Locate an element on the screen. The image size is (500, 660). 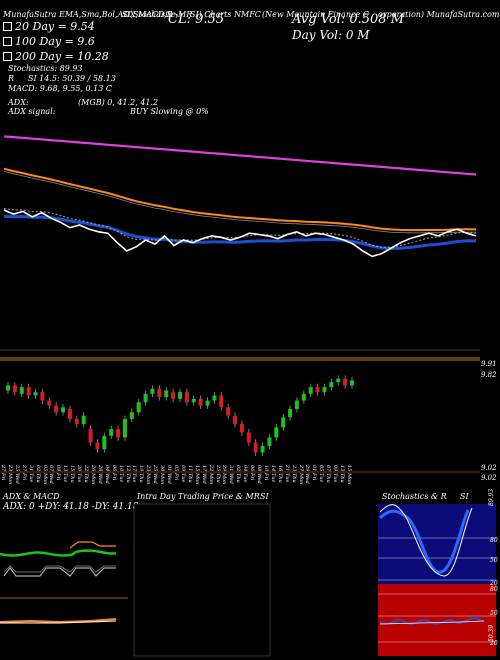
ema20-legend: 20 Day = 9.54 is located at coordinates (49, 26).